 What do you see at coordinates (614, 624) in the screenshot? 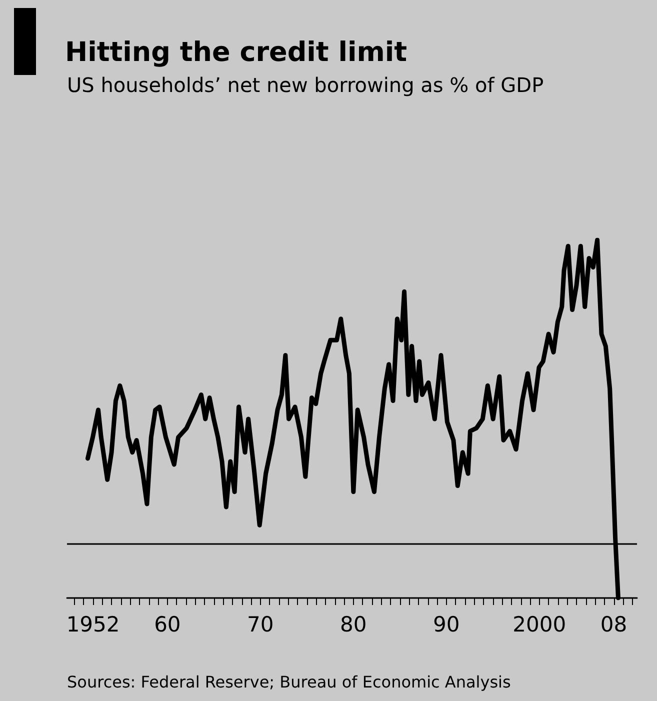
I see `x-tick-label: 08` at bounding box center [614, 624].